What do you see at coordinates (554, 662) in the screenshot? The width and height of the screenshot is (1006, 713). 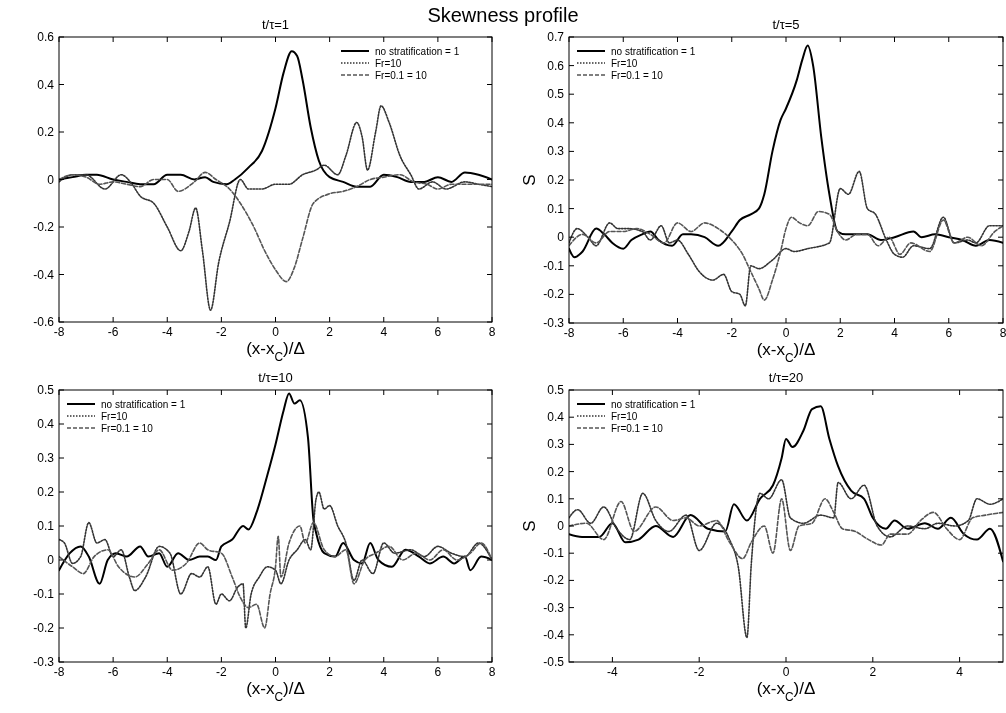 I see `y-tick-label: -0.5` at bounding box center [554, 662].